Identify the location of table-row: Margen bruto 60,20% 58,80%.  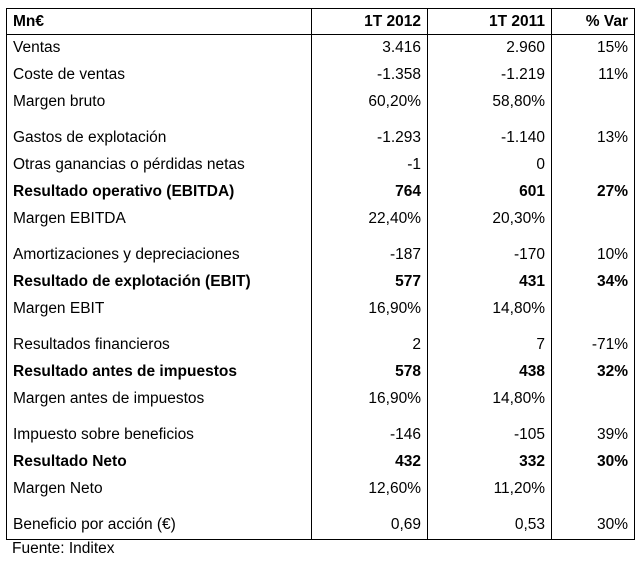
(320, 102).